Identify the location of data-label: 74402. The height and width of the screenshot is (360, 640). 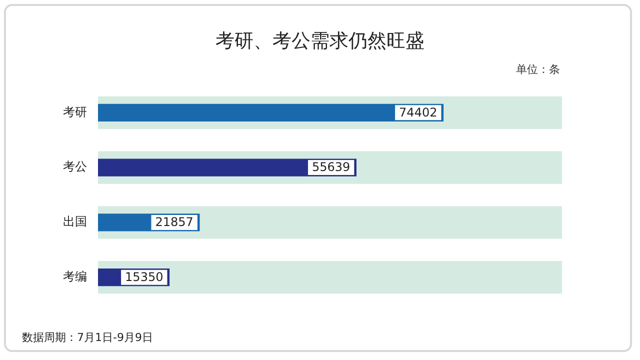
(418, 112).